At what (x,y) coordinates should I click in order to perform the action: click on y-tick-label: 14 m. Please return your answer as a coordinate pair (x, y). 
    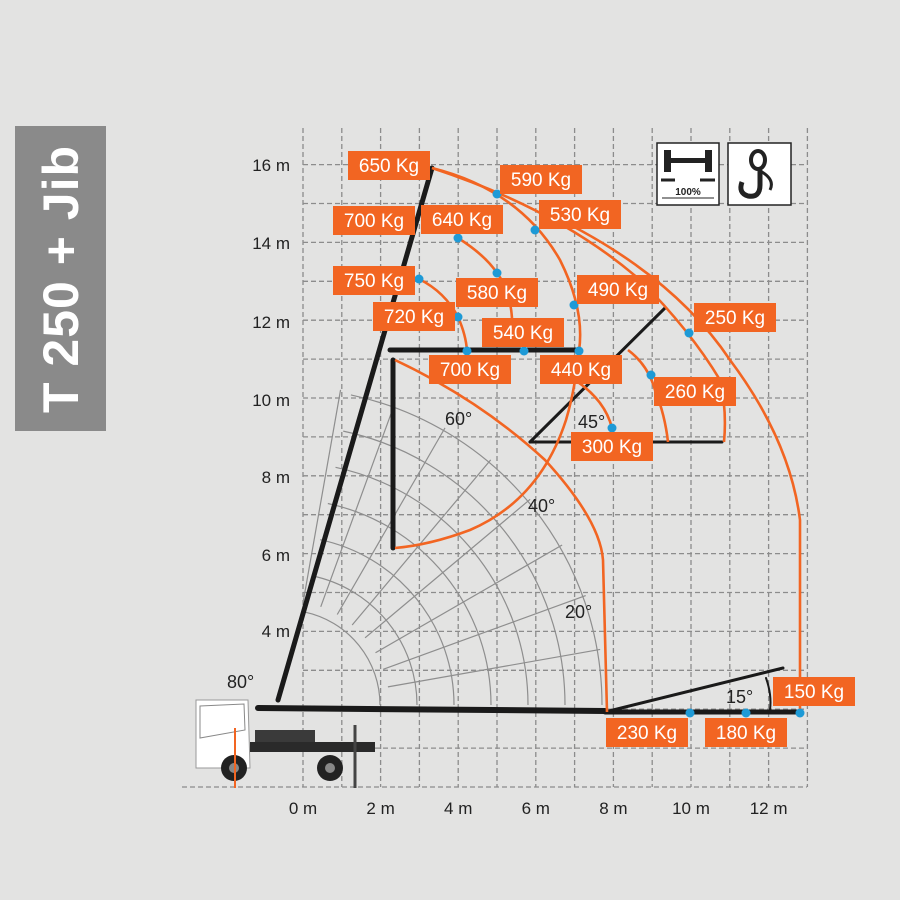
    Looking at the image, I should click on (271, 243).